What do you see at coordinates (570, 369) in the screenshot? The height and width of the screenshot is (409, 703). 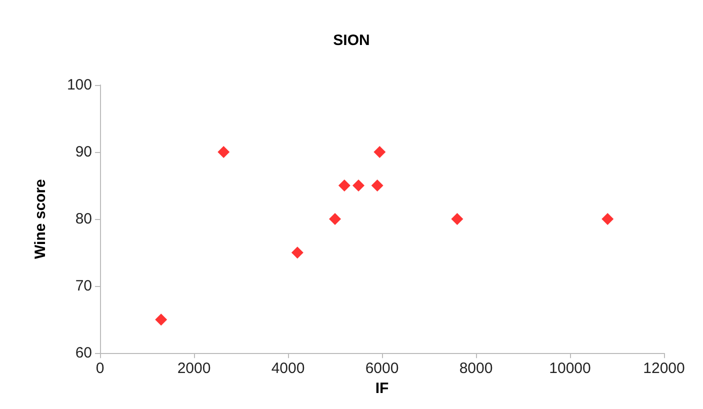 I see `x-tick-label: 10000` at bounding box center [570, 369].